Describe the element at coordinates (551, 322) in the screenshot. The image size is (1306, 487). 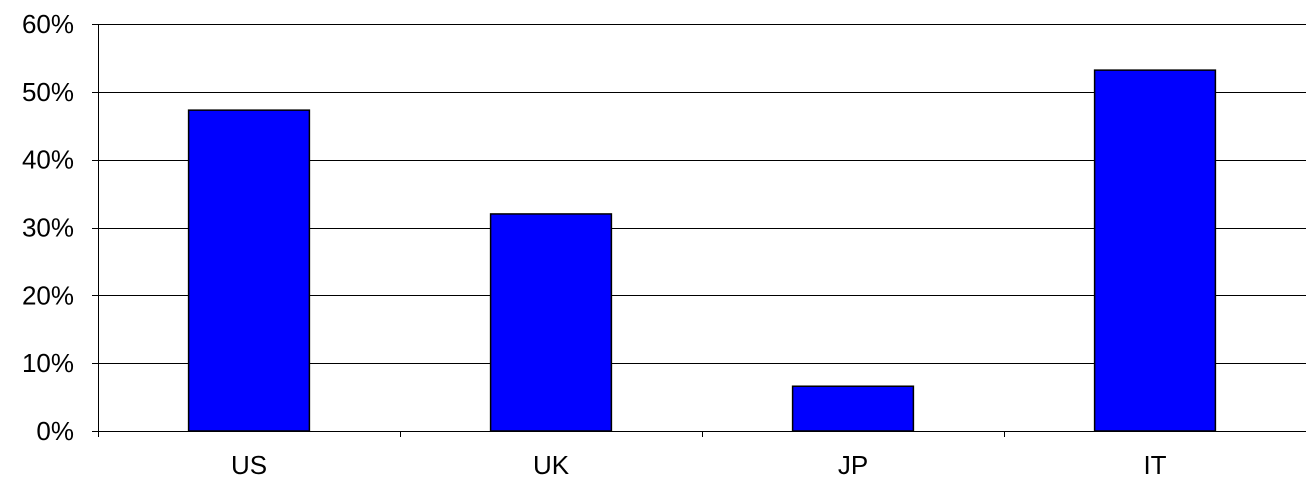
I see `bar-uk` at that location.